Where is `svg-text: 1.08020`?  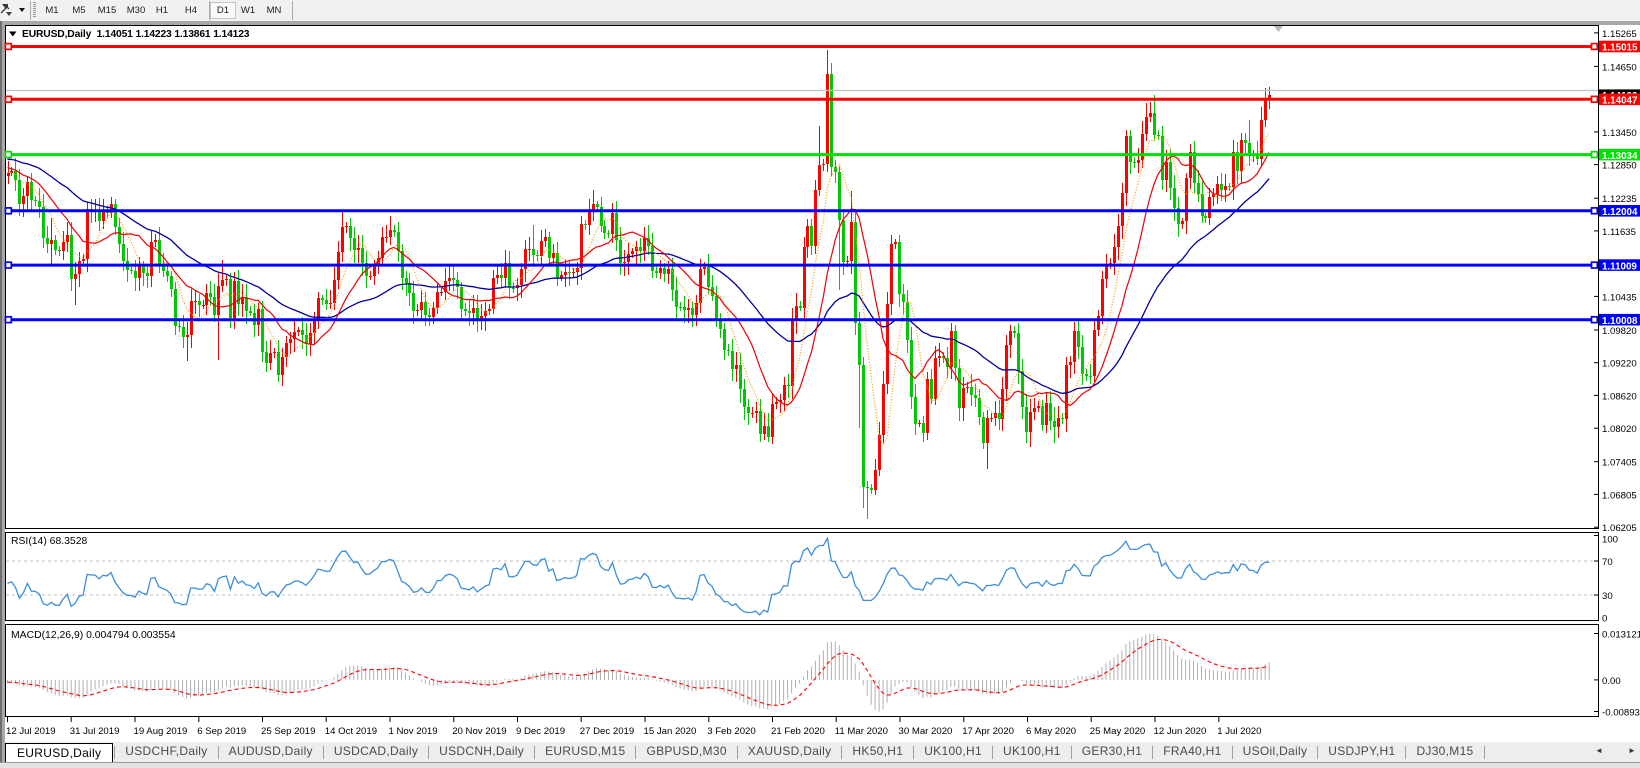 svg-text: 1.08020 is located at coordinates (1619, 429).